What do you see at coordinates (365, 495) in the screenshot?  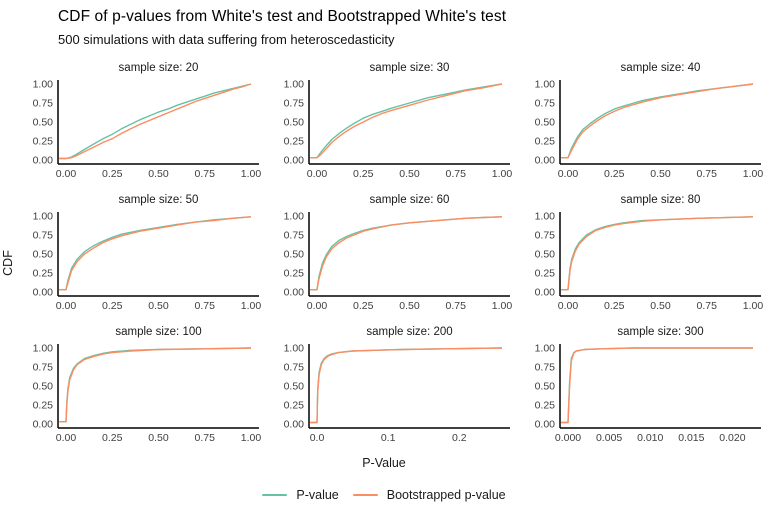 I see `bootstrapped-p-value-line-swatch` at bounding box center [365, 495].